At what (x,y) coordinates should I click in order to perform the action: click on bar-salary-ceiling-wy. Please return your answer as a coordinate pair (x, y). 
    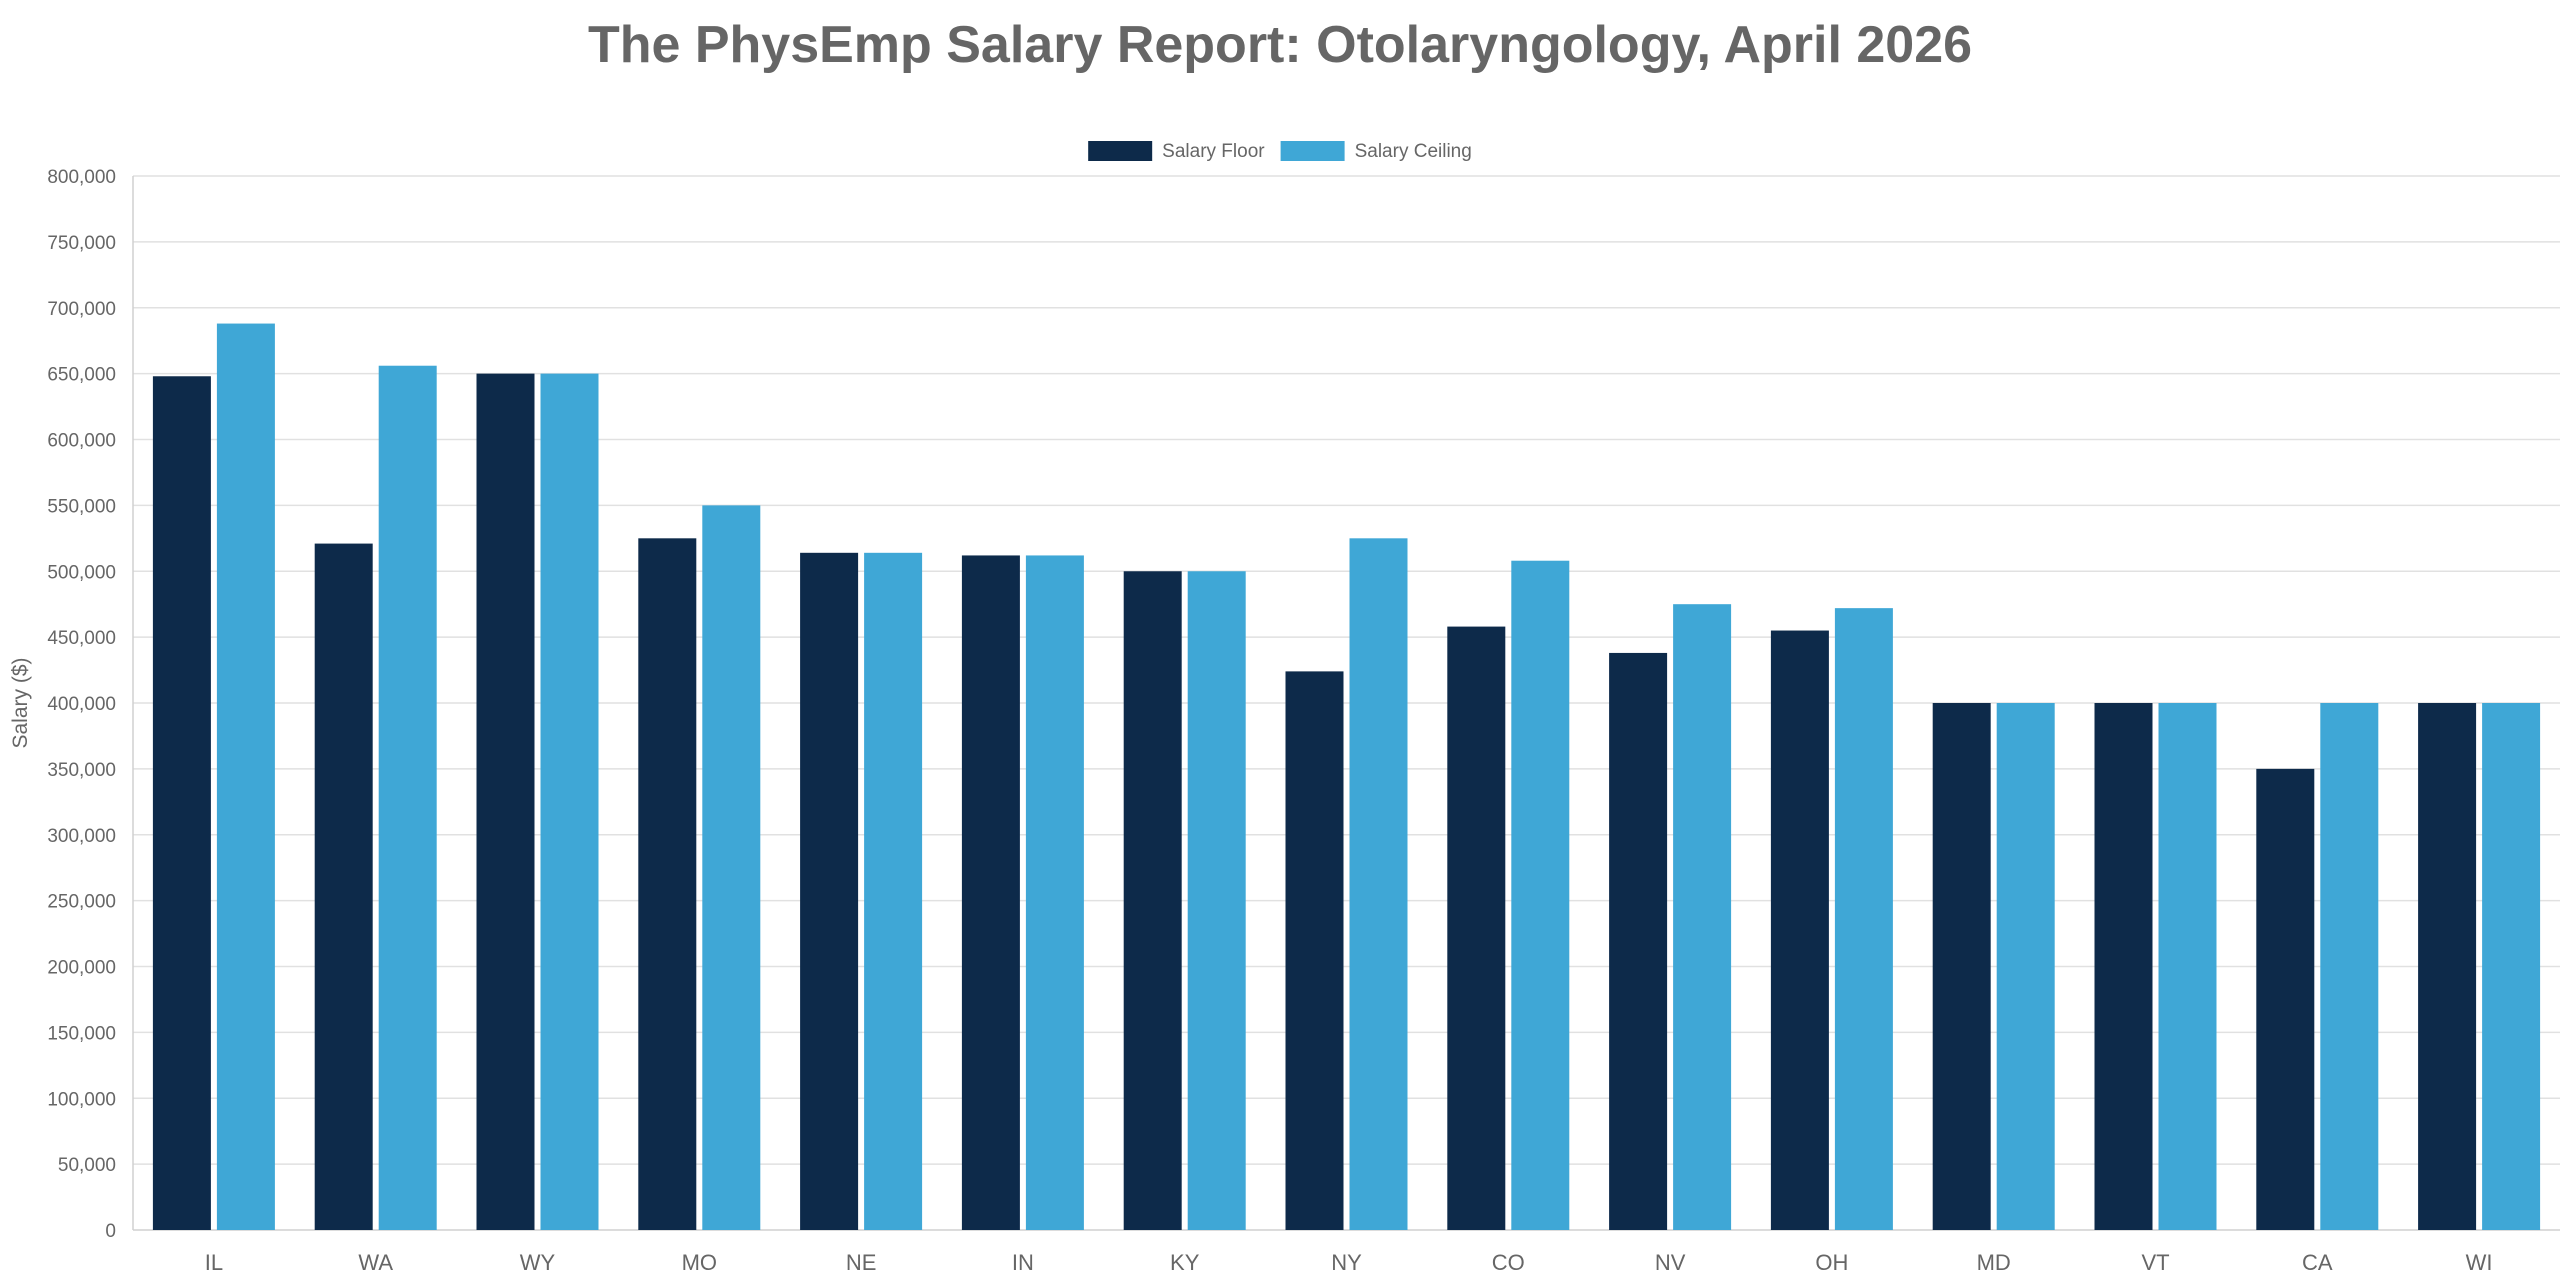
    Looking at the image, I should click on (569, 801).